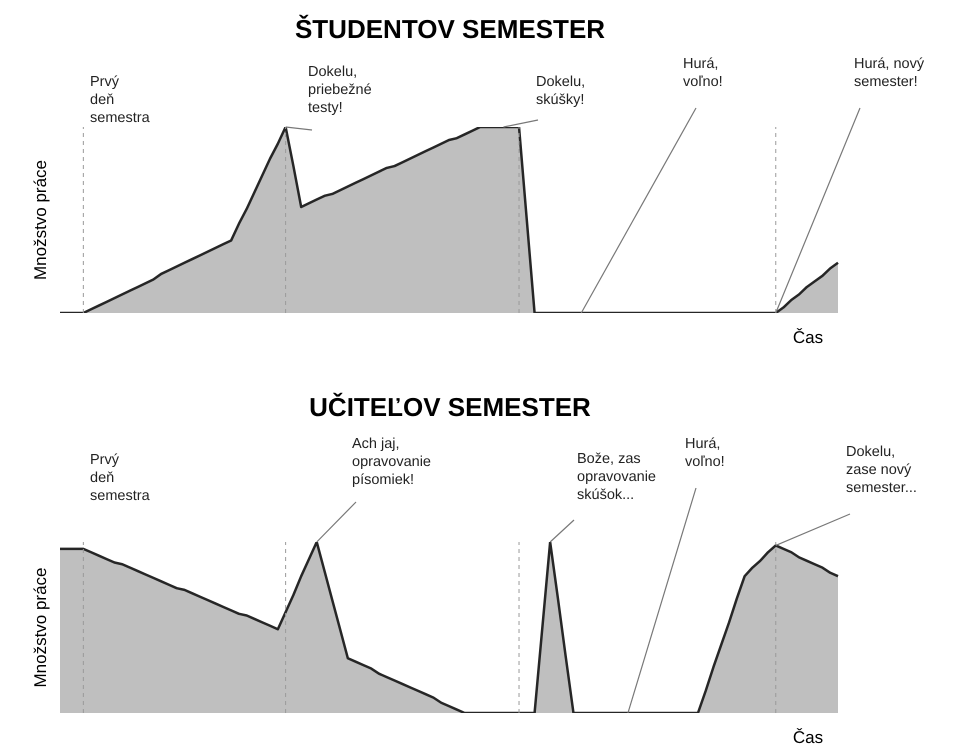  I want to click on chart-title: ŠTUDENTOV SEMESTER, so click(450, 29).